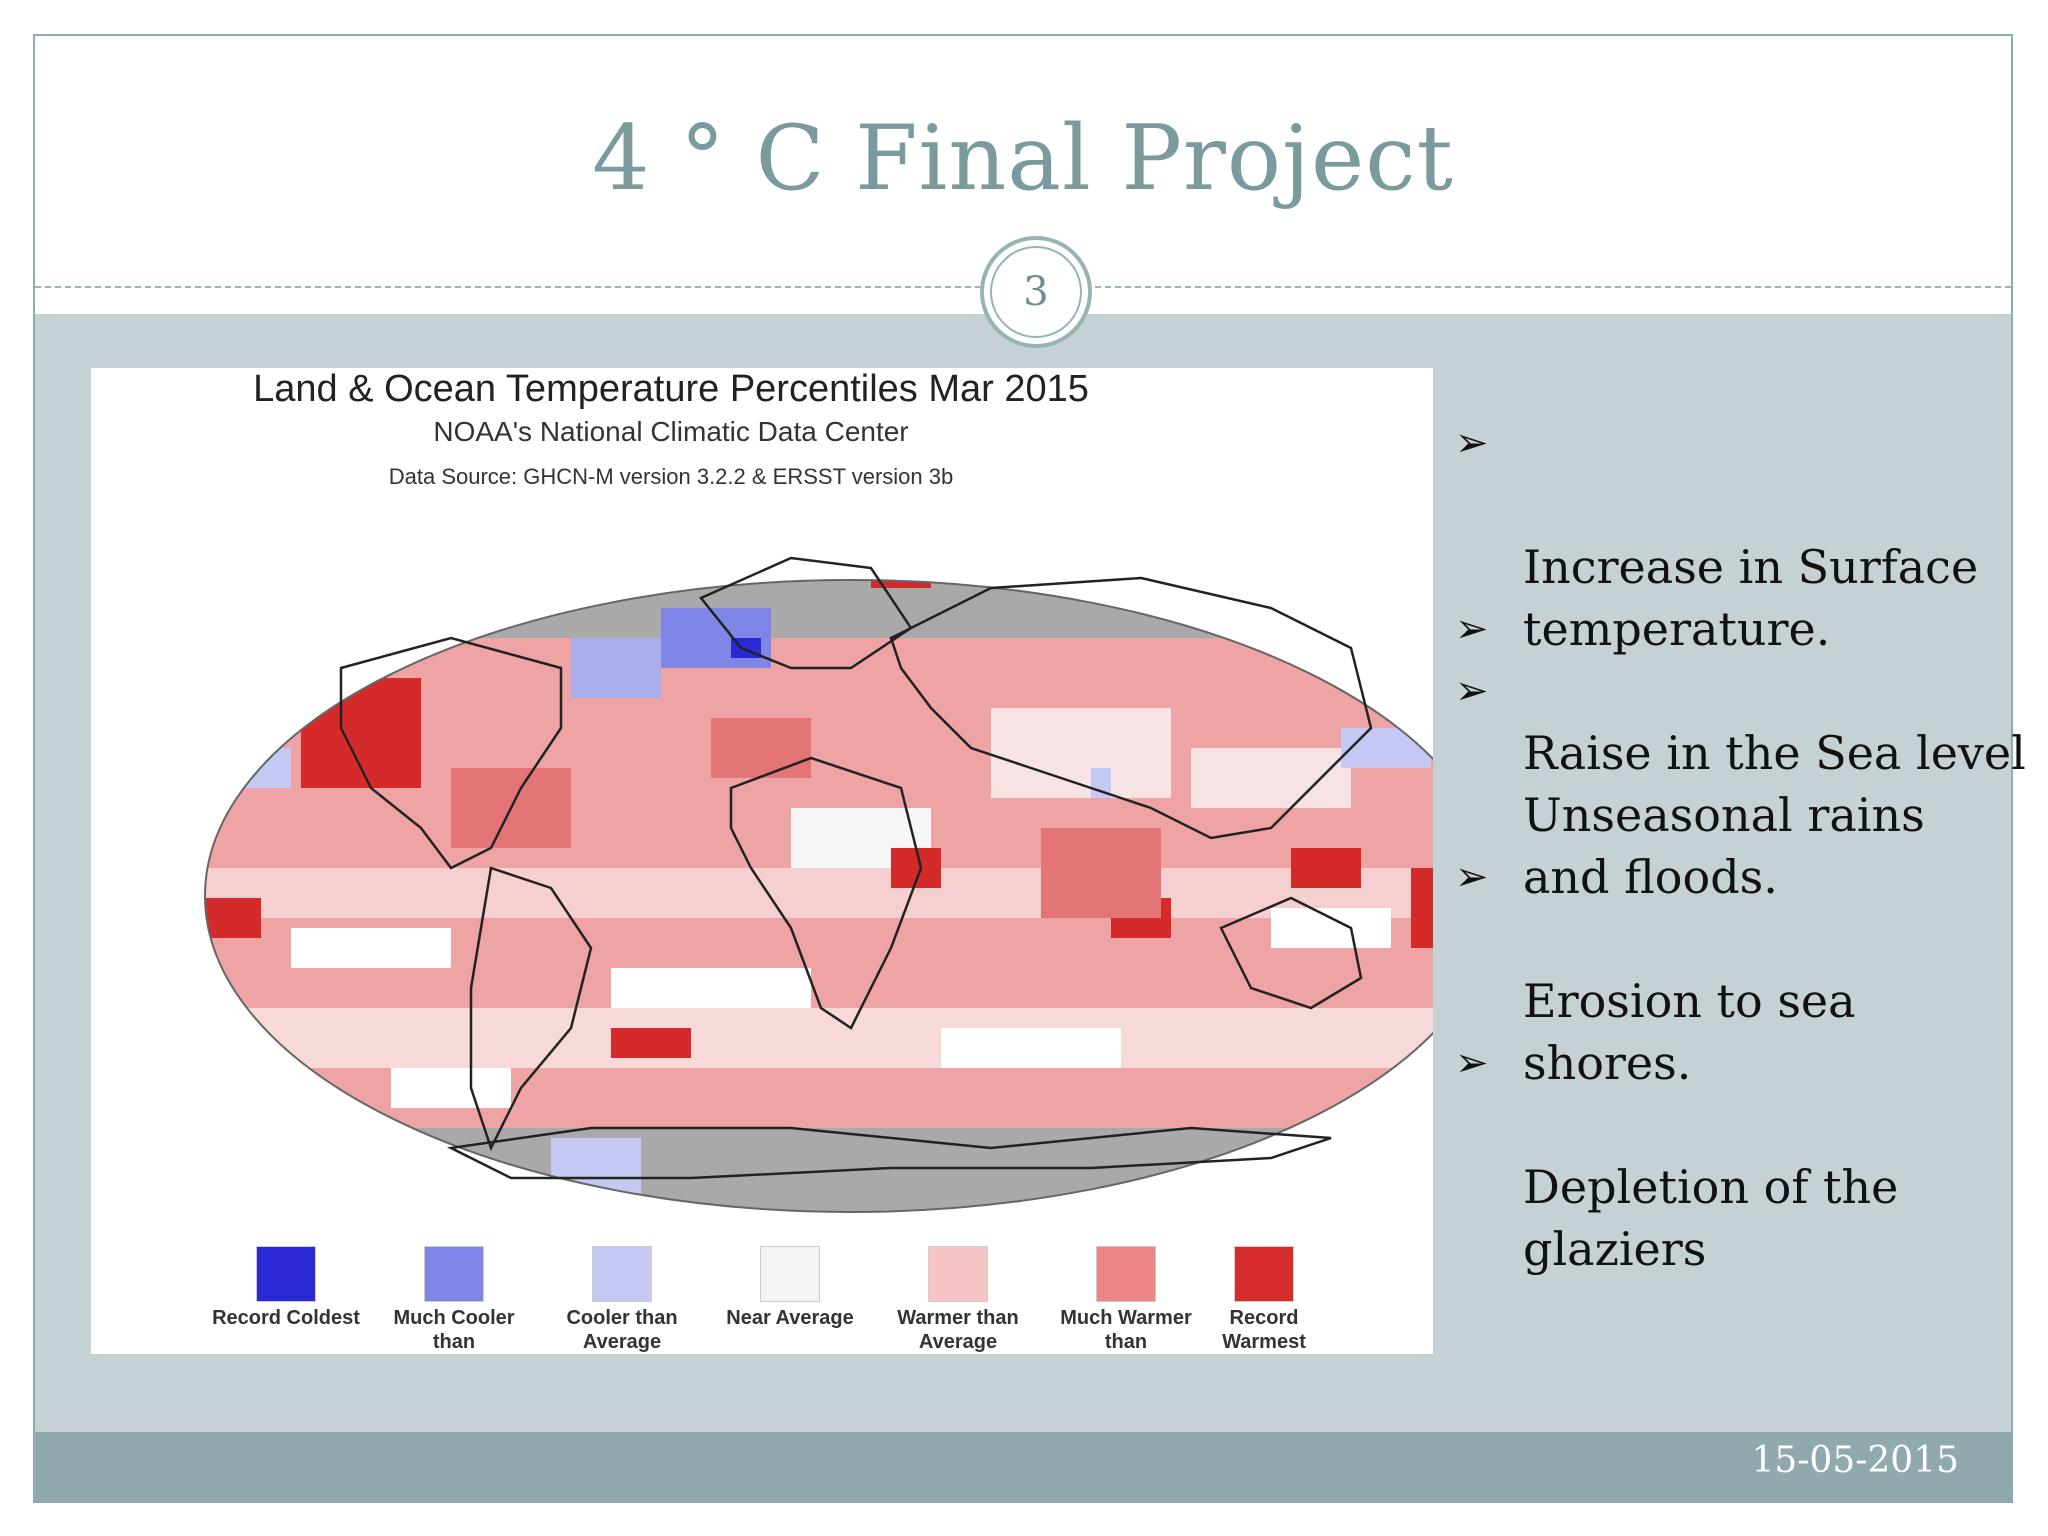  I want to click on legend-item-warmer: Warmer than Average, so click(958, 1300).